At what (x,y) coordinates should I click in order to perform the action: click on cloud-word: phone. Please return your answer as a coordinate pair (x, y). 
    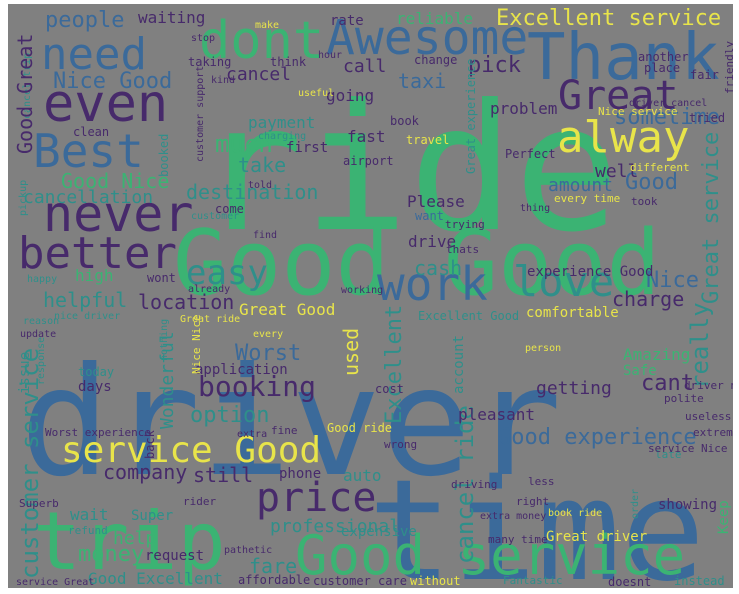
    Looking at the image, I should click on (300, 474).